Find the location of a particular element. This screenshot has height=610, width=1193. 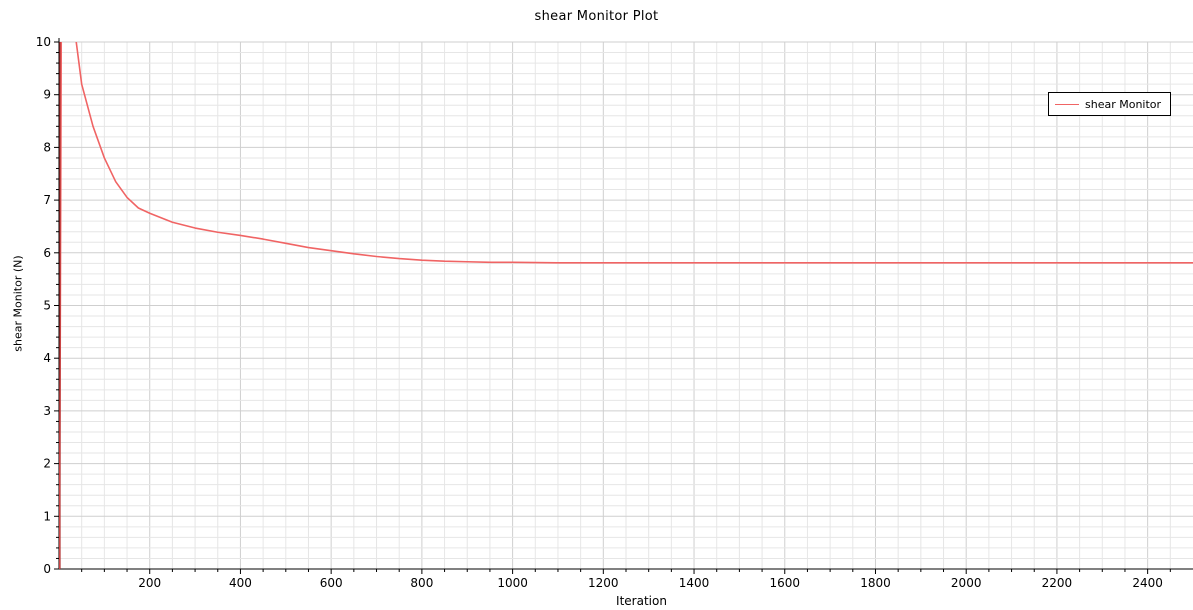

y-tick-label: 7 is located at coordinates (47, 200).